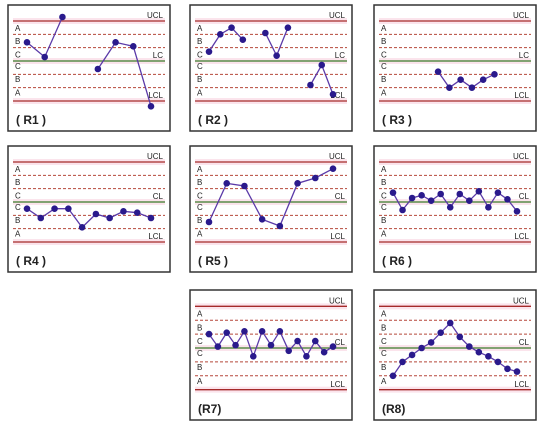 The width and height of the screenshot is (550, 423). Describe the element at coordinates (393, 409) in the screenshot. I see `chart-title: (R8)` at that location.